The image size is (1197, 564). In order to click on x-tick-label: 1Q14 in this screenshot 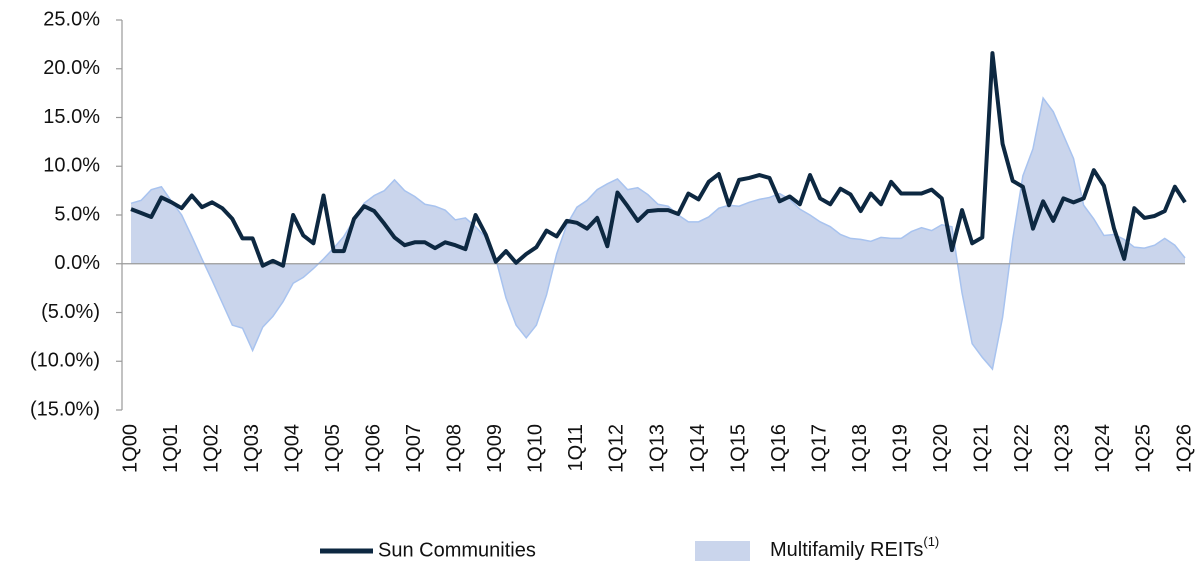, I will do `click(698, 448)`.